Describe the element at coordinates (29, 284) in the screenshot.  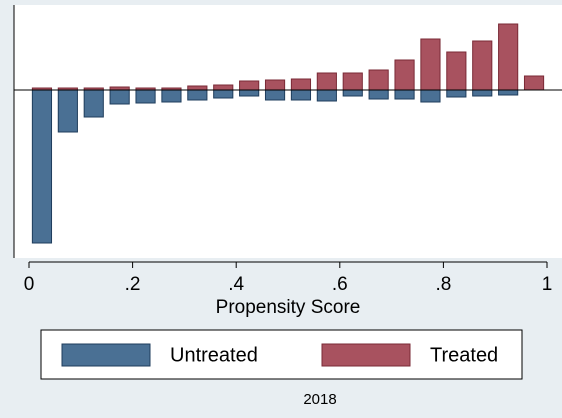
I see `x-tick-label: 0` at that location.